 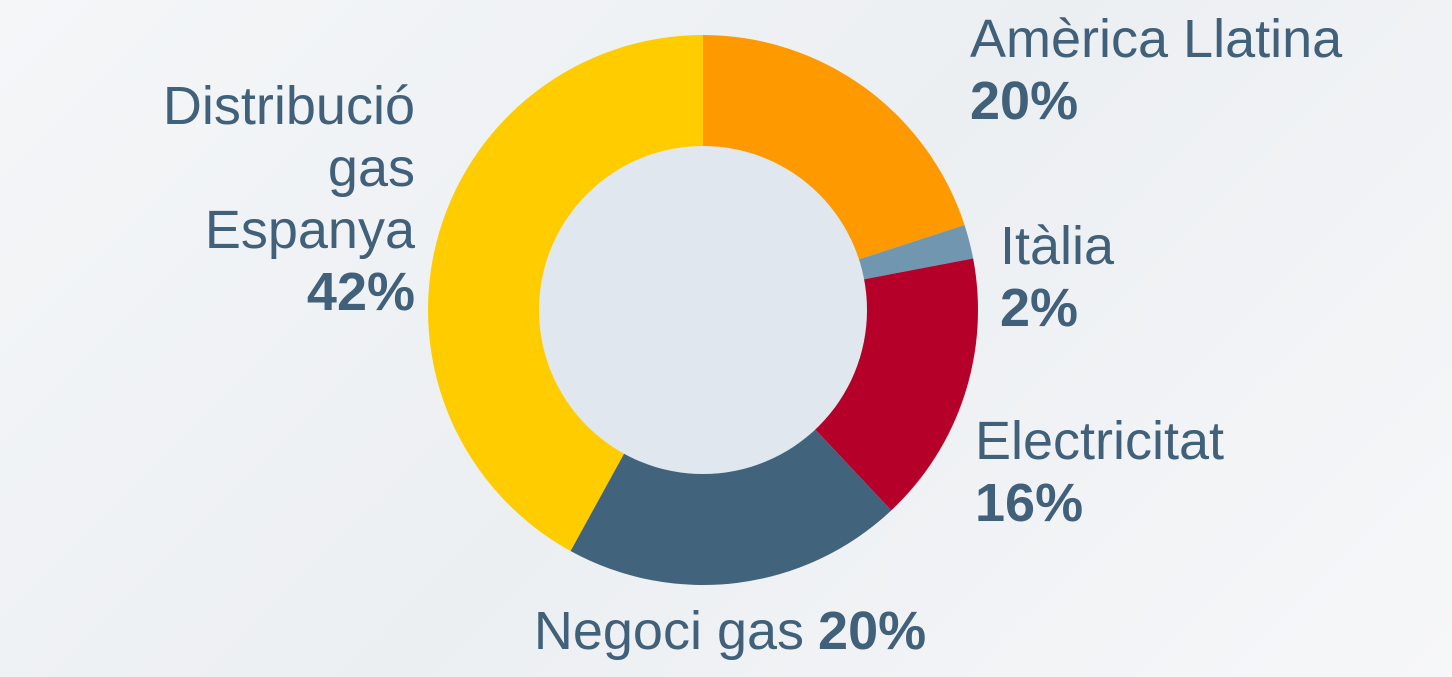 What do you see at coordinates (1156, 39) in the screenshot?
I see `category-name: Amèrica Llatina` at bounding box center [1156, 39].